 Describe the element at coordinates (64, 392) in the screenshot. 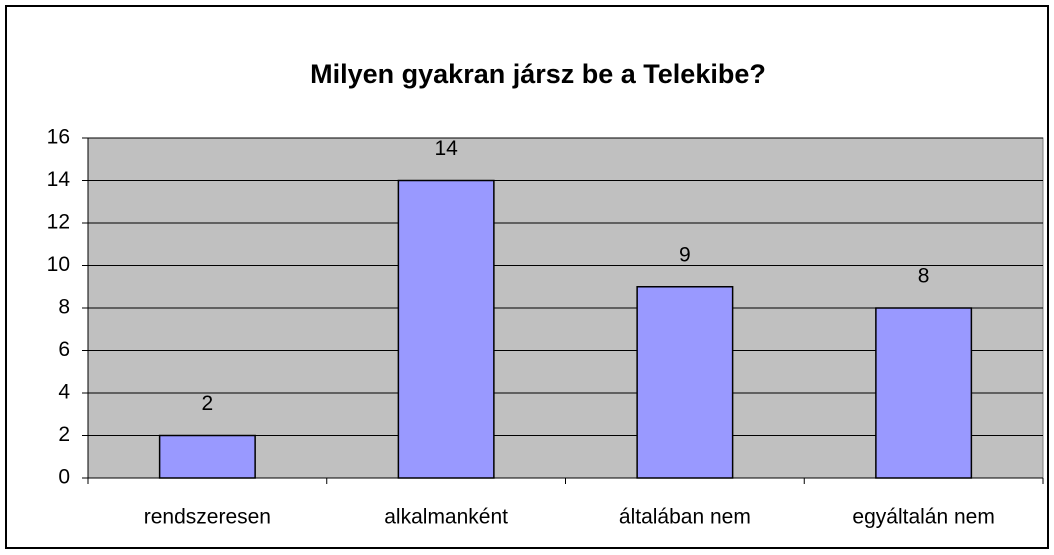

I see `y-tick-label: 4` at that location.